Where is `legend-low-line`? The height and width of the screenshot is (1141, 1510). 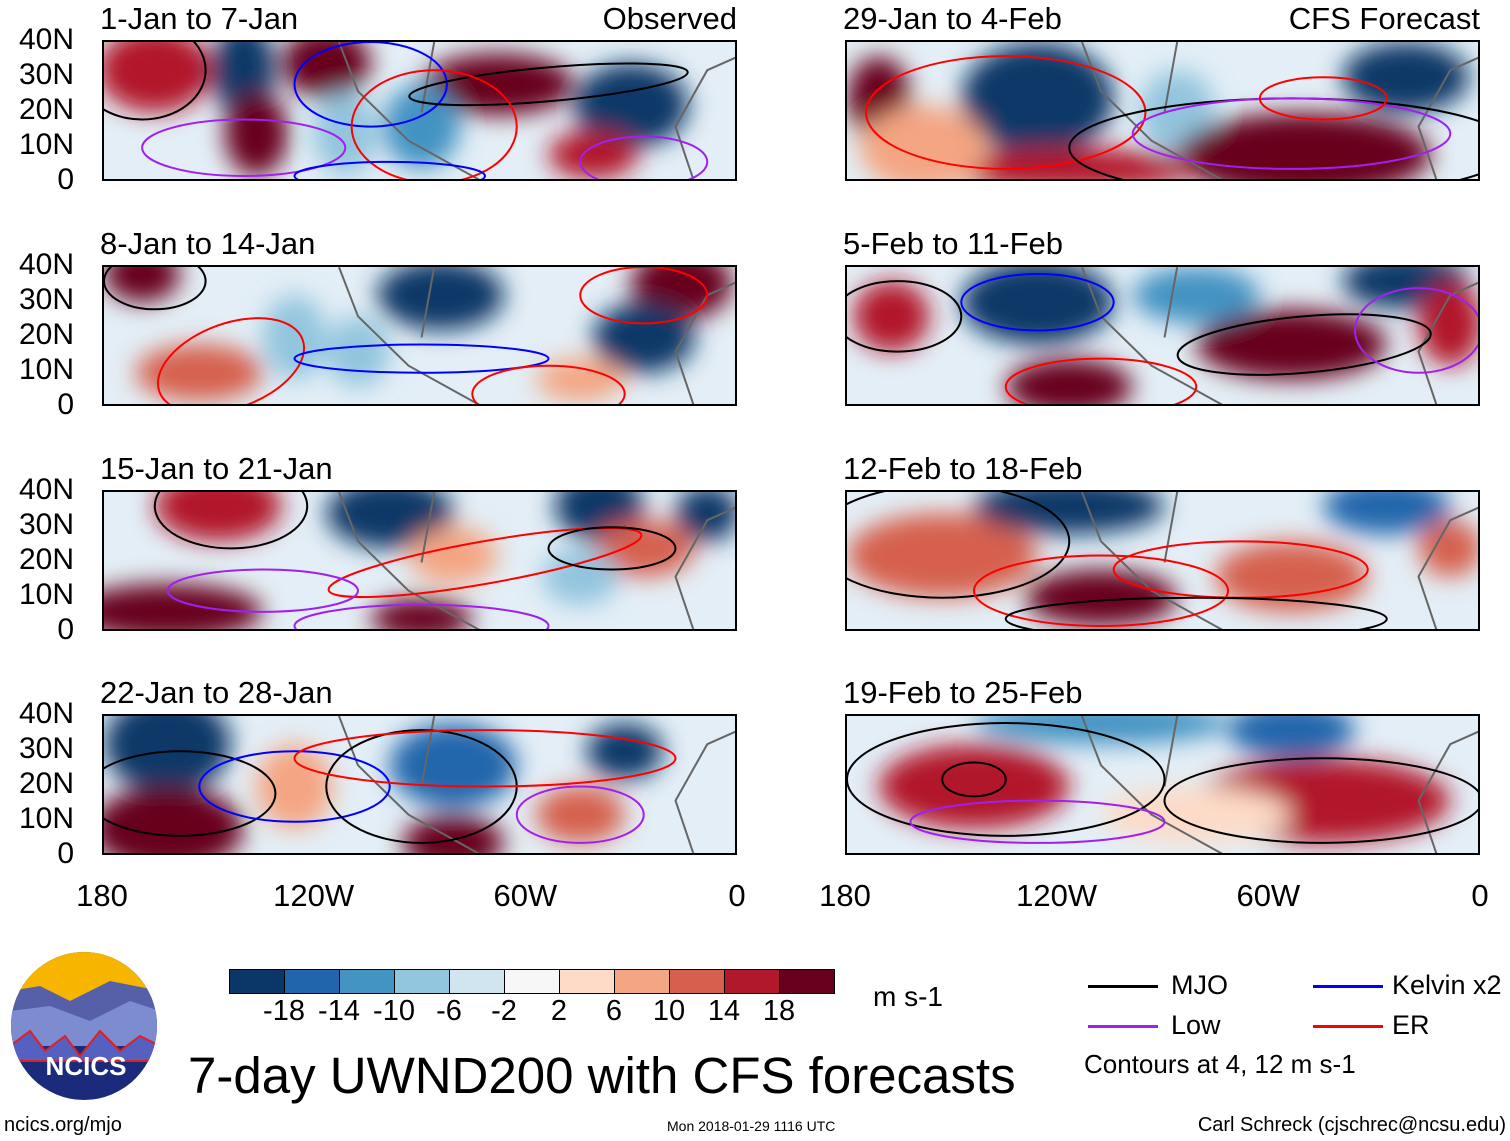
legend-low-line is located at coordinates (1123, 1026).